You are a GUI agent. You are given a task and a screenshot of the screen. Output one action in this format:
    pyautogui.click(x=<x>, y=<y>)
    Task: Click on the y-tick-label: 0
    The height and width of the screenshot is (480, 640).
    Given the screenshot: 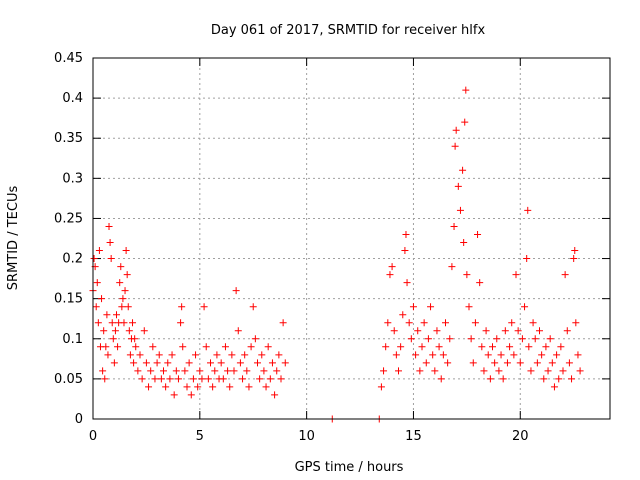 What is the action you would take?
    pyautogui.click(x=79, y=419)
    